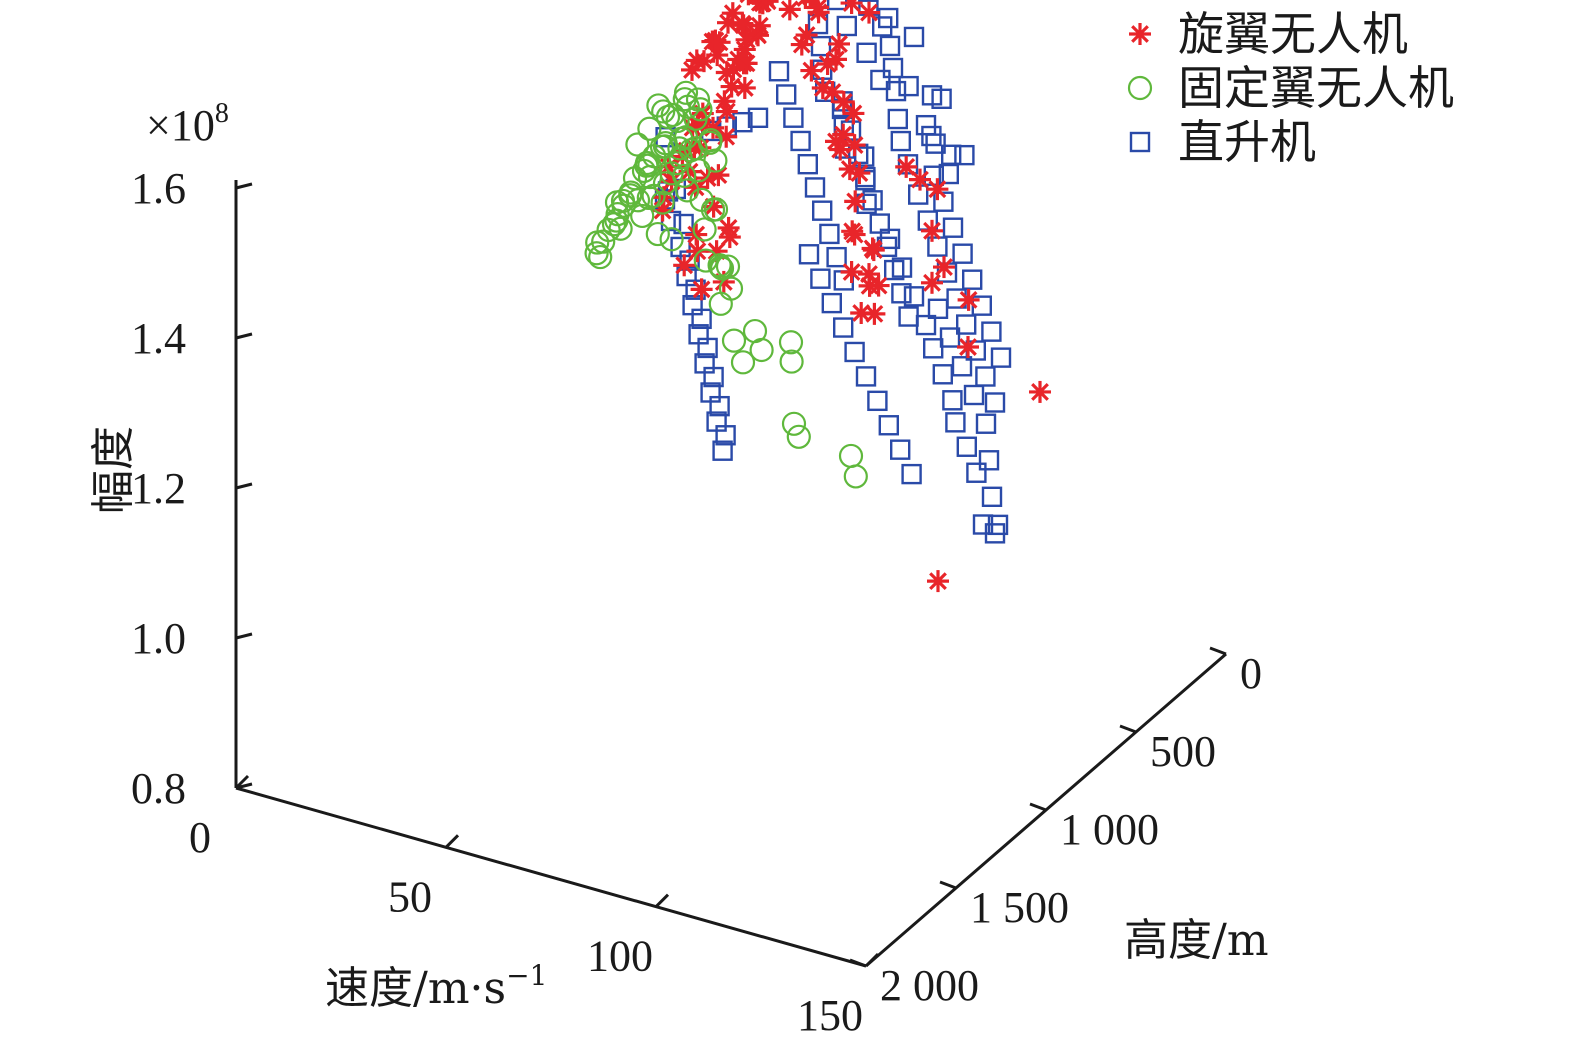  I want to click on y-tick-label: 2 000, so click(929, 985).